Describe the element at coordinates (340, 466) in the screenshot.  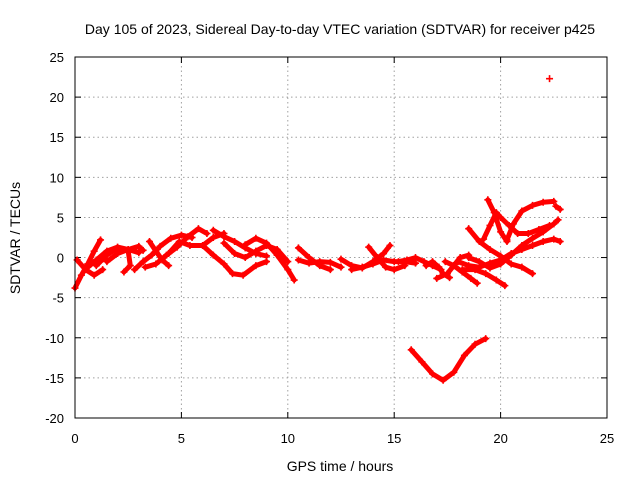
I see `x-axis-label: GPS time / hours` at that location.